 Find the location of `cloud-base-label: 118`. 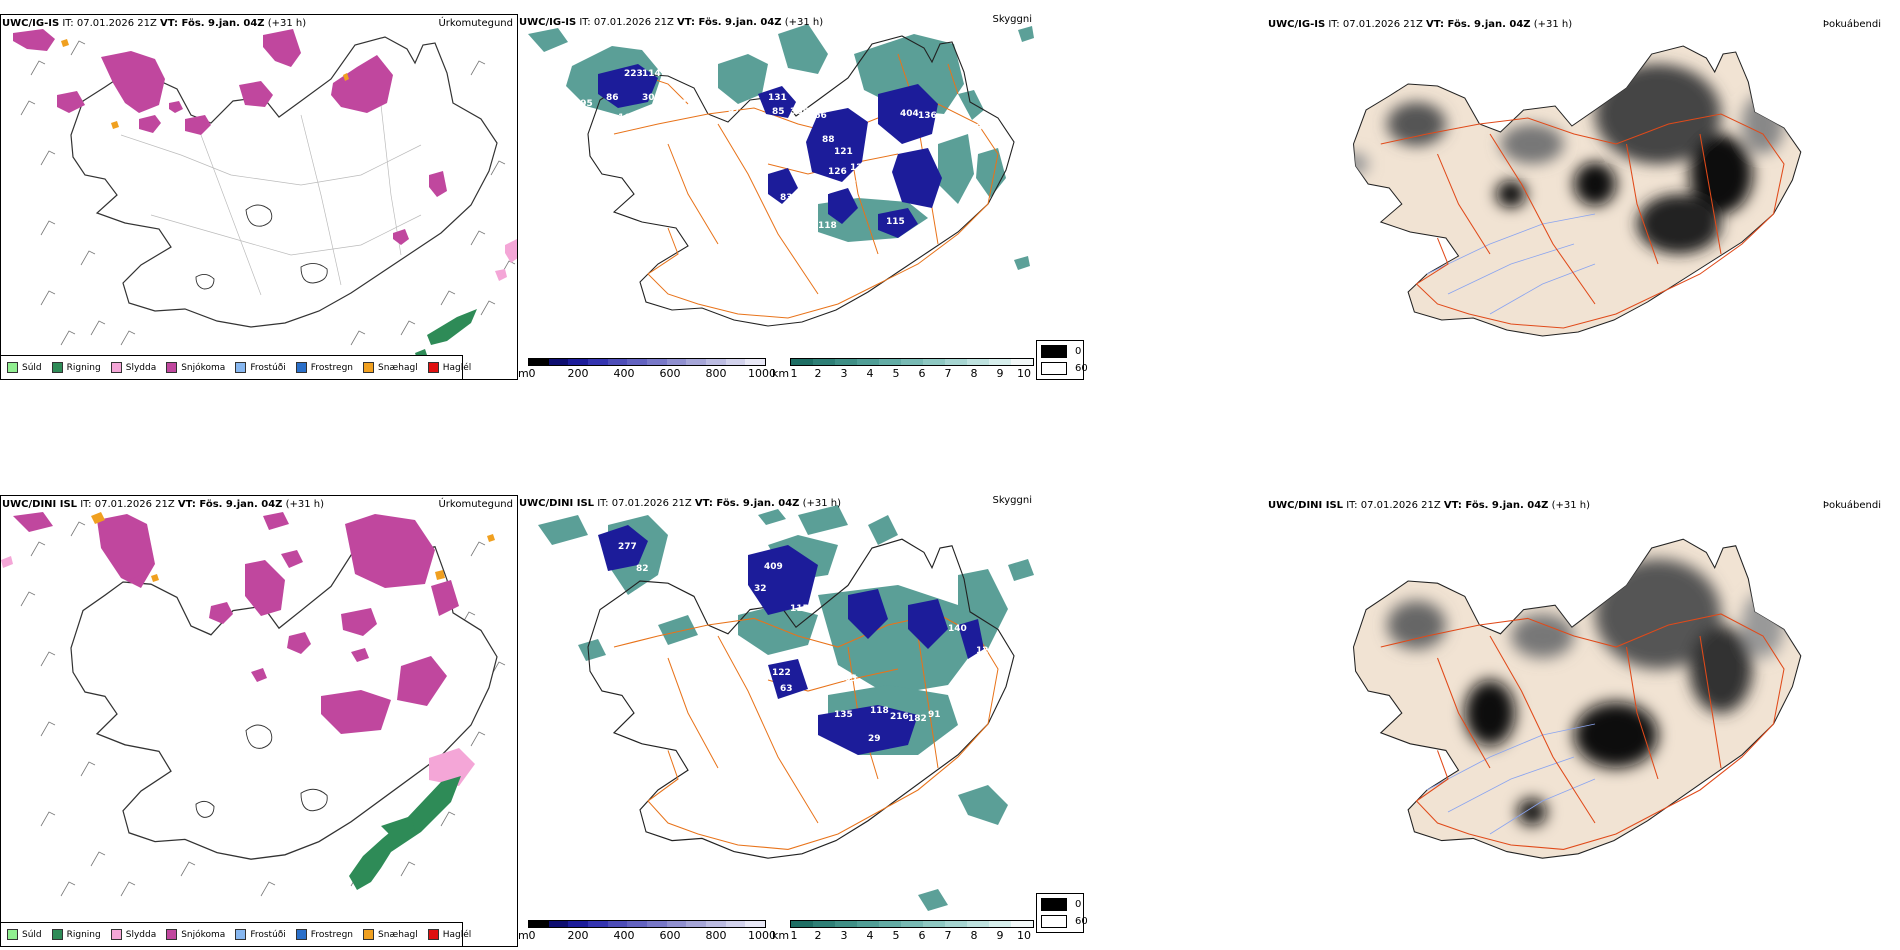

cloud-base-label: 118 is located at coordinates (879, 711).